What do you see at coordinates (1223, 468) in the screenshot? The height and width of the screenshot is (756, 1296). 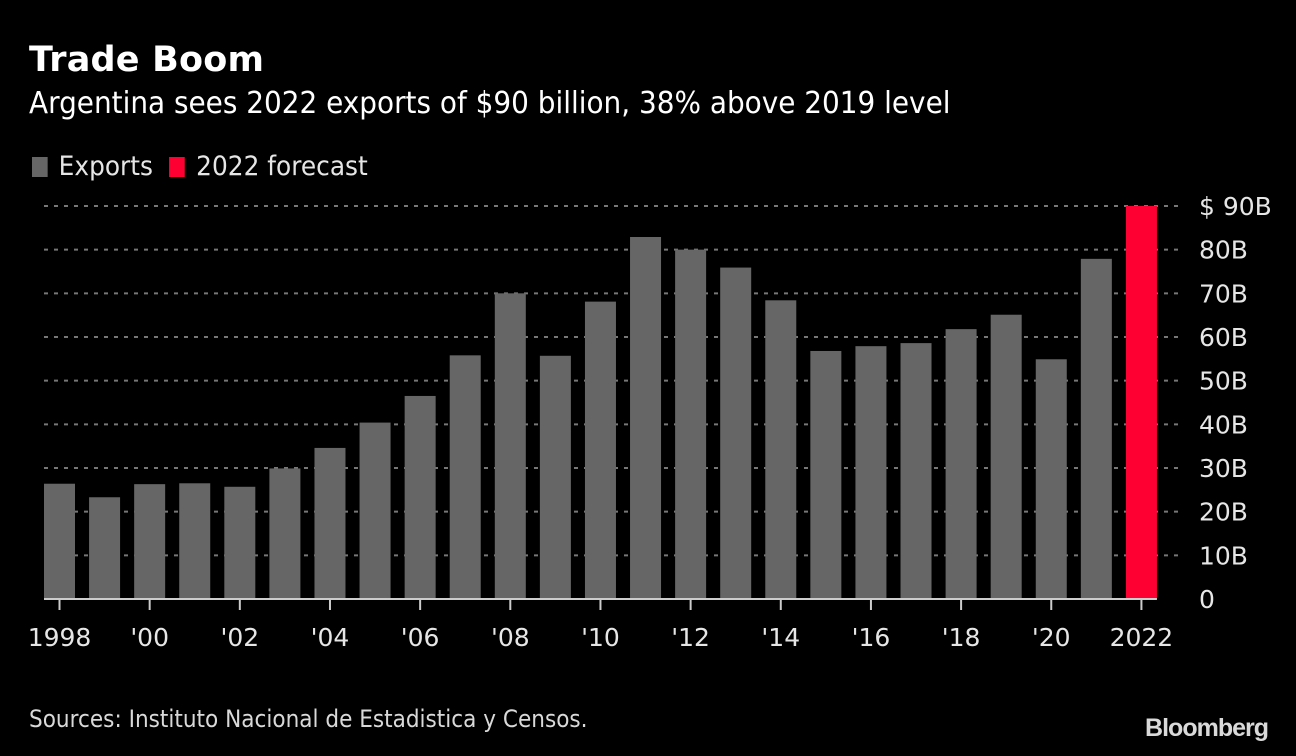 I see `y-tick-label: 30B` at bounding box center [1223, 468].